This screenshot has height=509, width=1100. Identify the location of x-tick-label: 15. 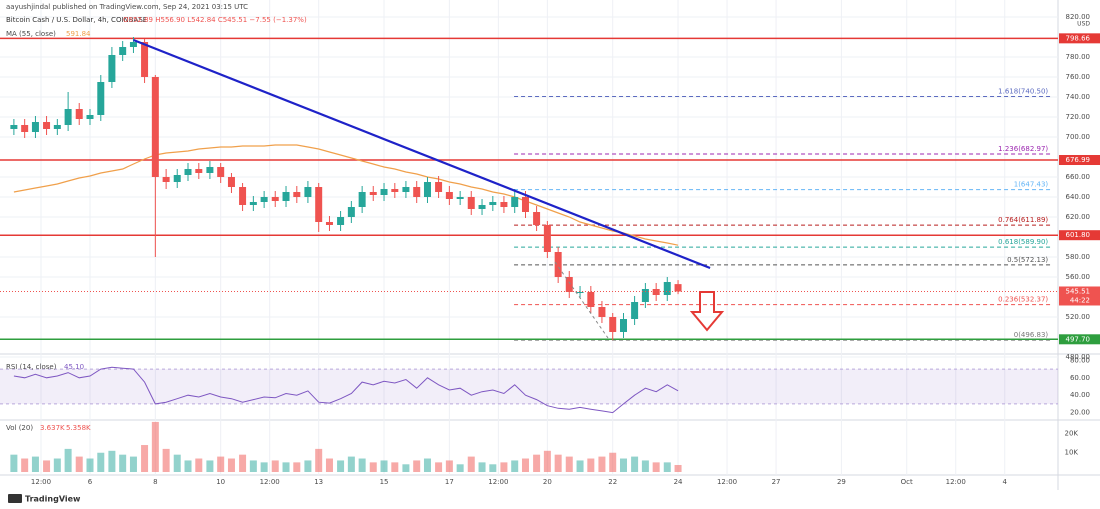
(384, 482).